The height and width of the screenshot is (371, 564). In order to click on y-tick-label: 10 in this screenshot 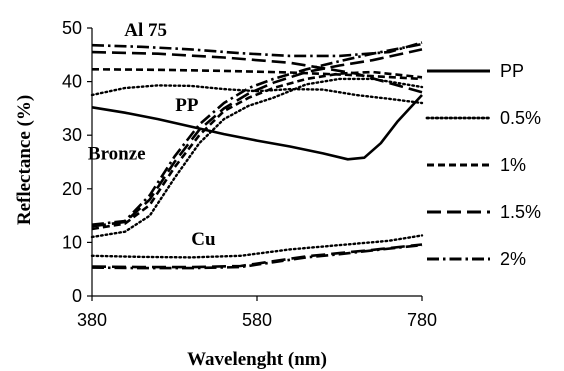, I will do `click(72, 242)`.